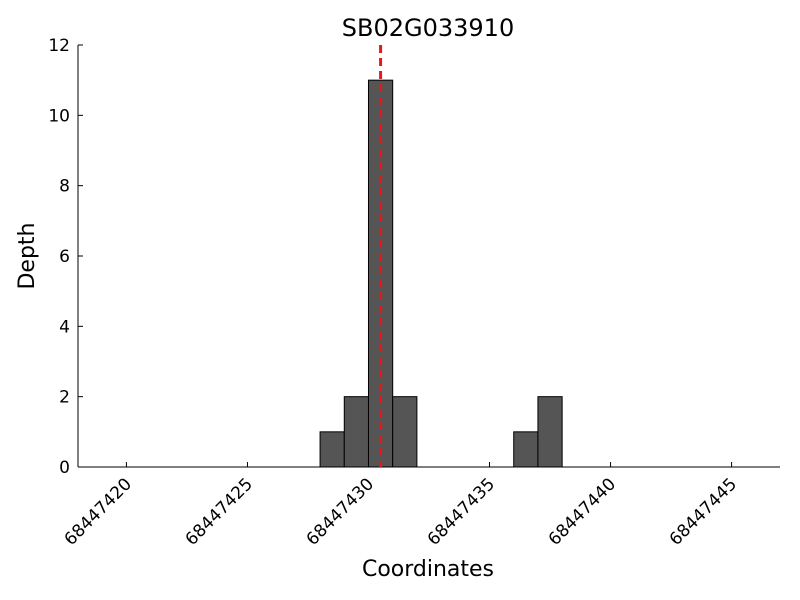  Describe the element at coordinates (59, 46) in the screenshot. I see `y-tick-label: 12` at that location.